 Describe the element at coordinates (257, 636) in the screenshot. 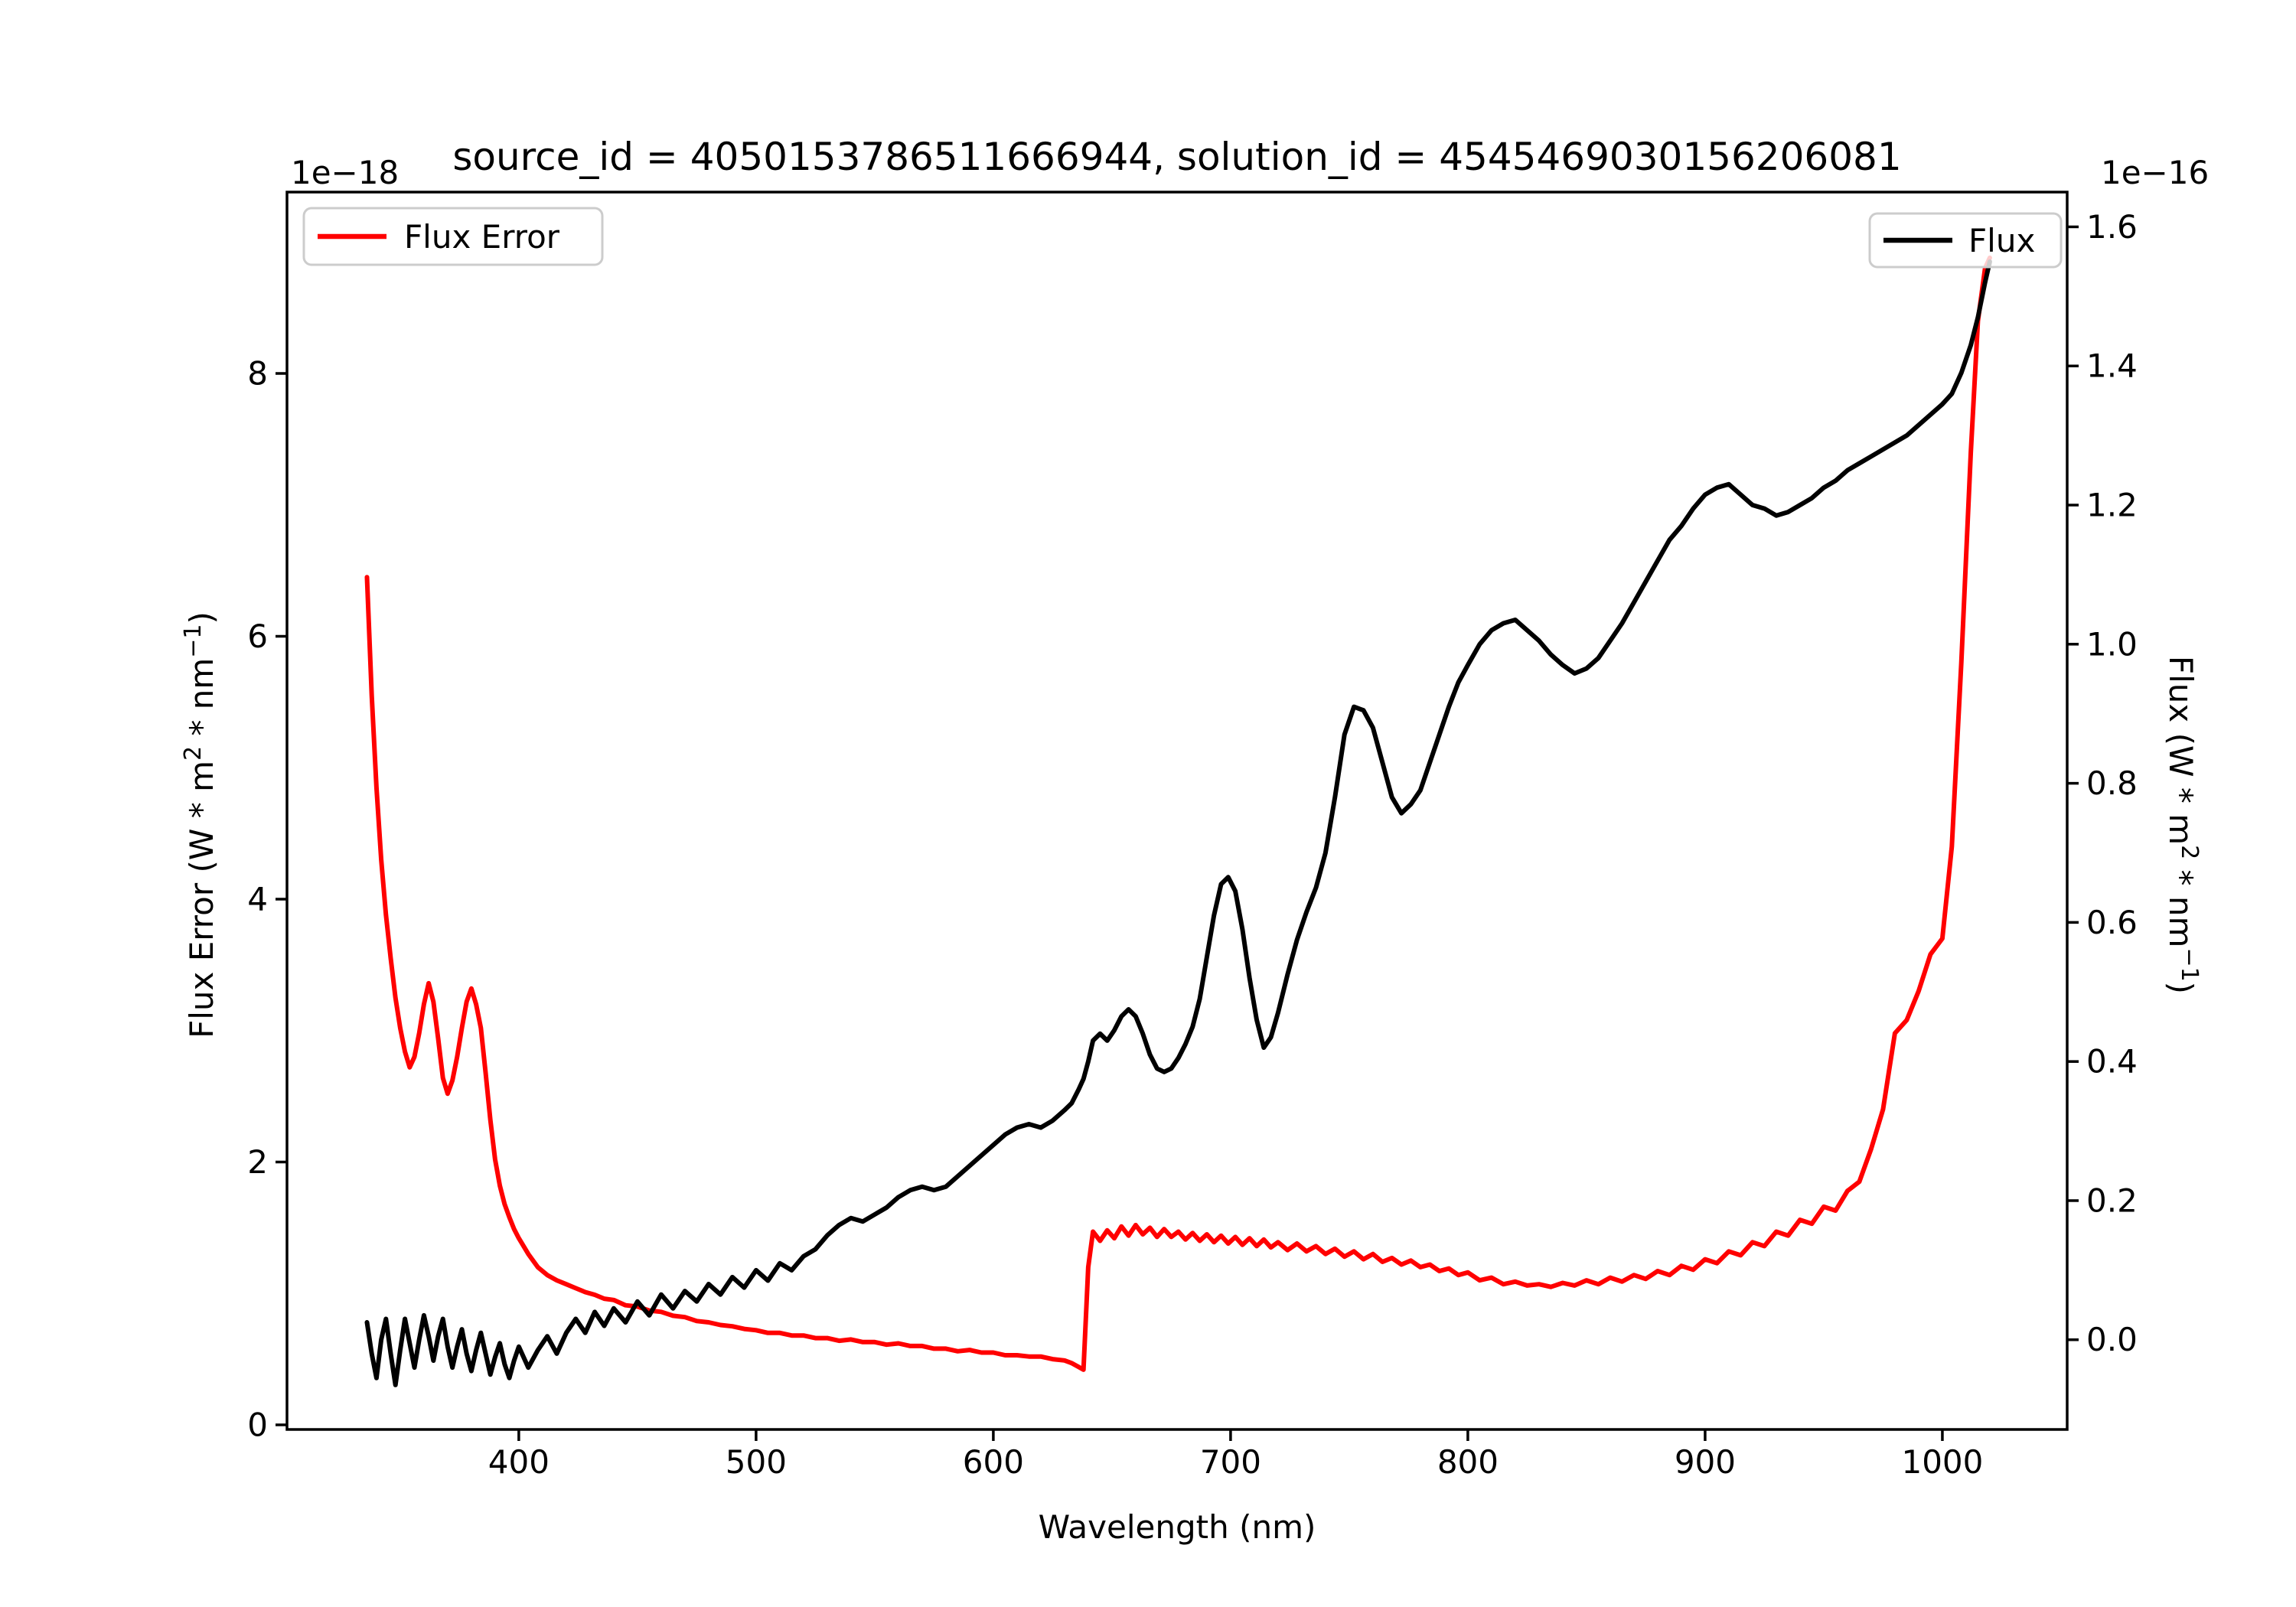

I see `left-y-tick-label: 6` at that location.